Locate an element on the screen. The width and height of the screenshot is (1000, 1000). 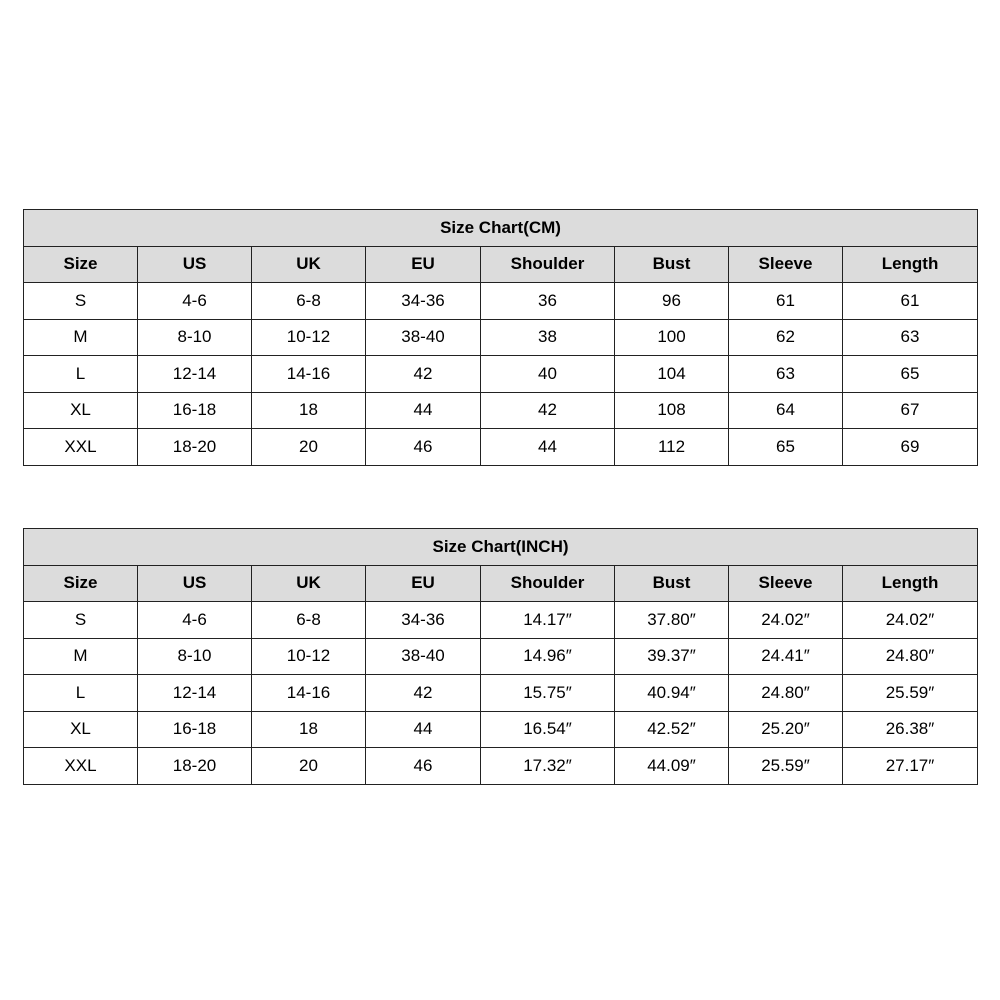
cell-shoulder: 44 is located at coordinates (547, 447).